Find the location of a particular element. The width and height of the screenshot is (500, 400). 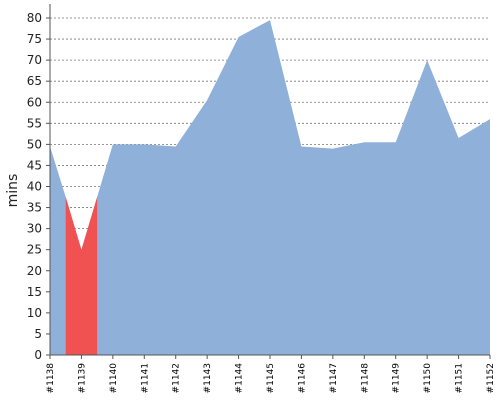

y-tick-label-25: 25 is located at coordinates (34, 250).